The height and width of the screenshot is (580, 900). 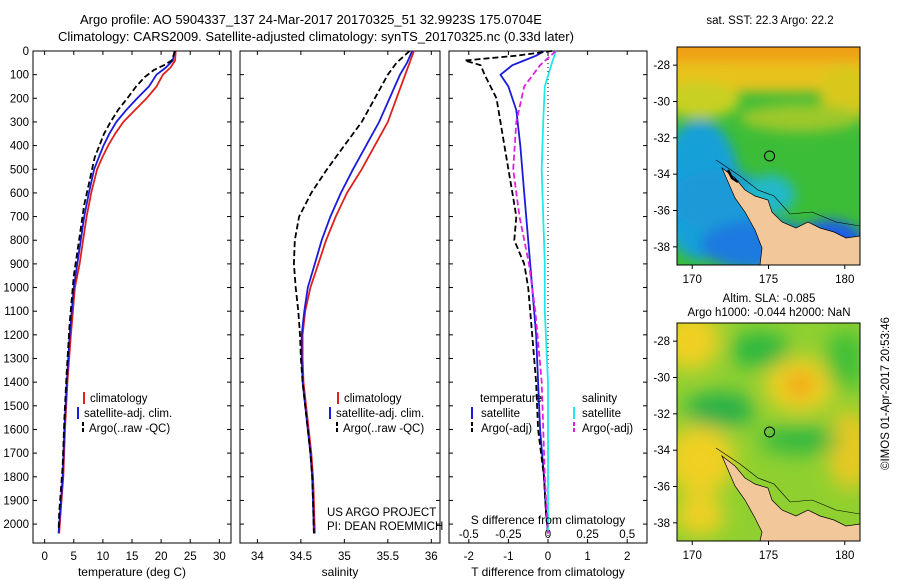 I want to click on y-tick-label: 1300, so click(x=16, y=360).